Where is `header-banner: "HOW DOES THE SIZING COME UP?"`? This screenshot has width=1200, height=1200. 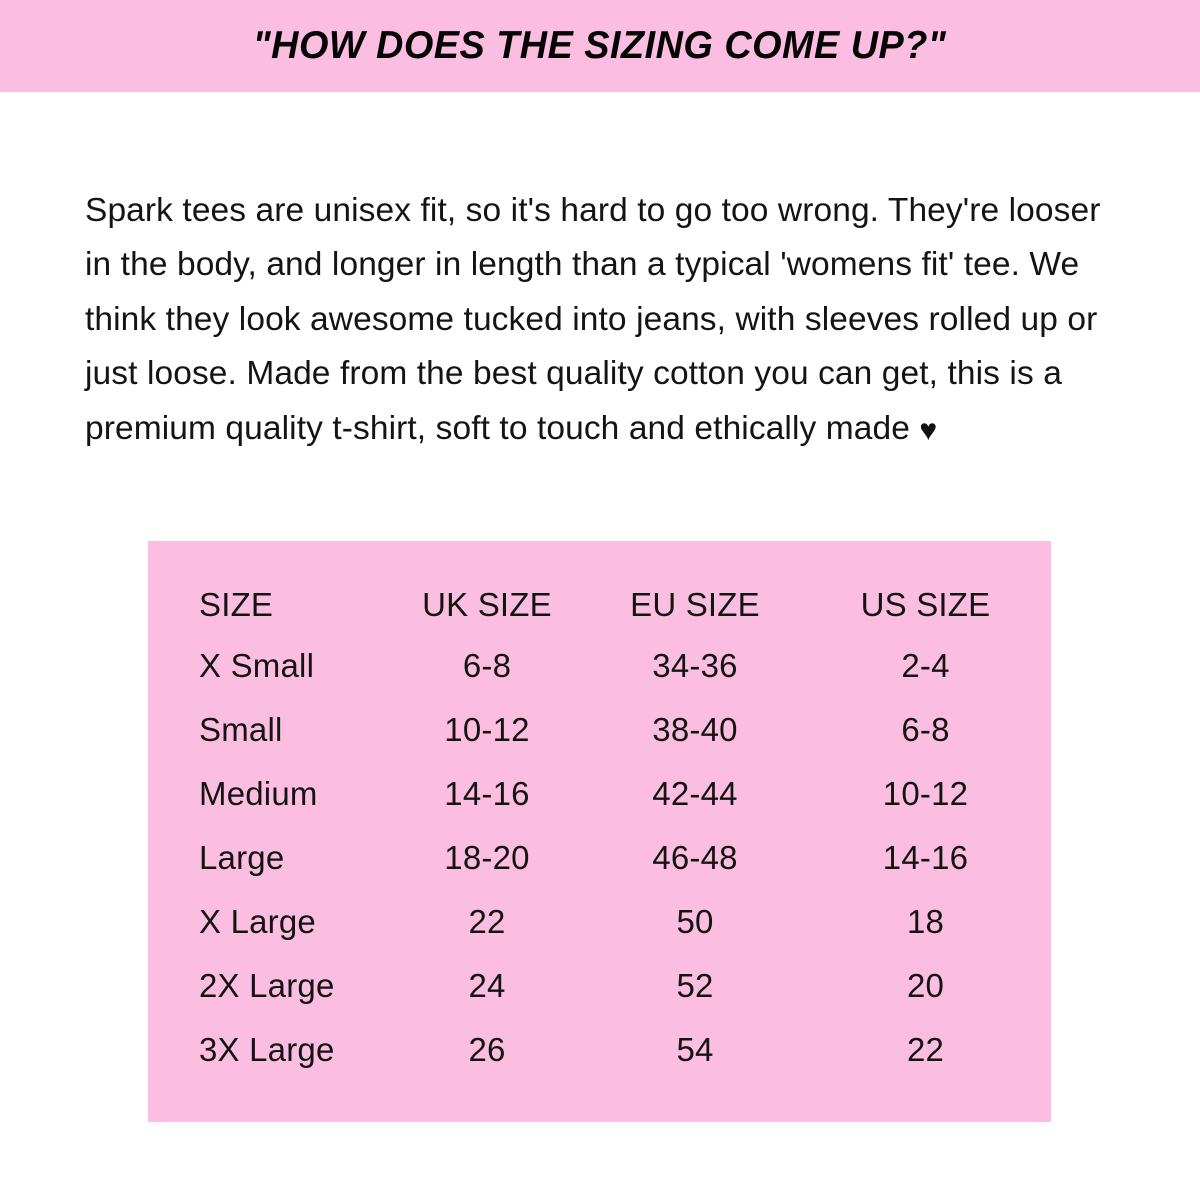 header-banner: "HOW DOES THE SIZING COME UP?" is located at coordinates (600, 46).